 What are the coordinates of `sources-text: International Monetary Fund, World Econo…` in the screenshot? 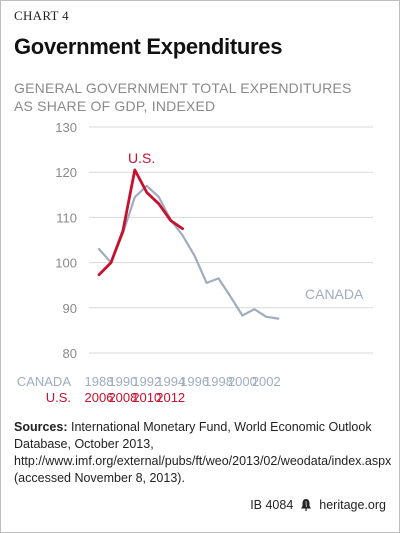 It's located at (203, 452).